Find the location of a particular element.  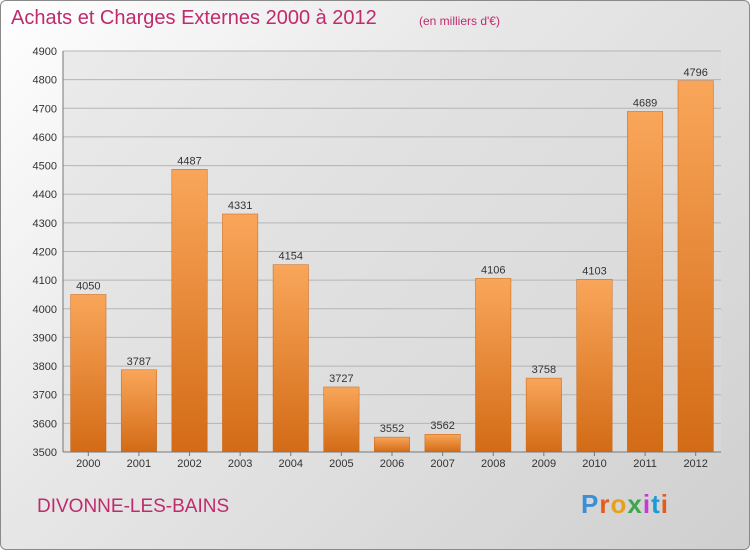

x-tick-label: 2012 is located at coordinates (695, 464).